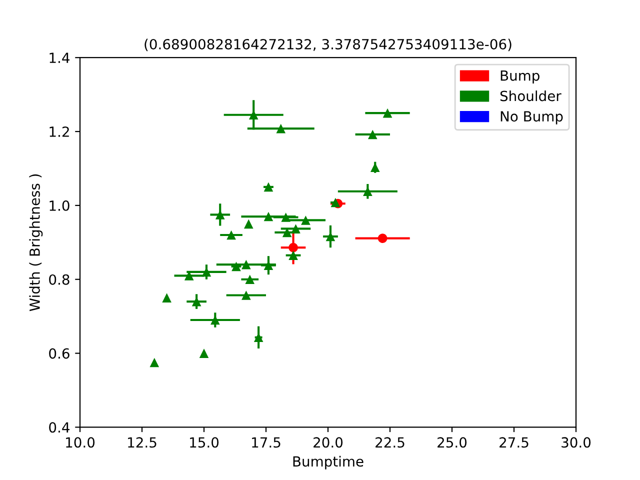 This screenshot has width=640, height=480. Describe the element at coordinates (204, 442) in the screenshot. I see `x-tick-label: 15.0` at that location.